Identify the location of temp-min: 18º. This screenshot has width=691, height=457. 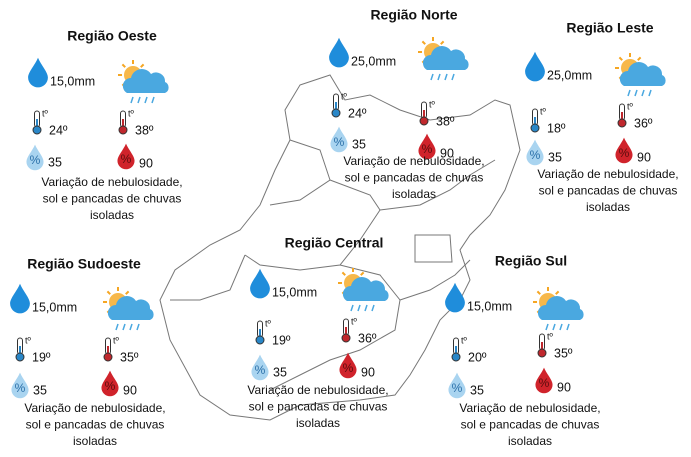
(556, 128).